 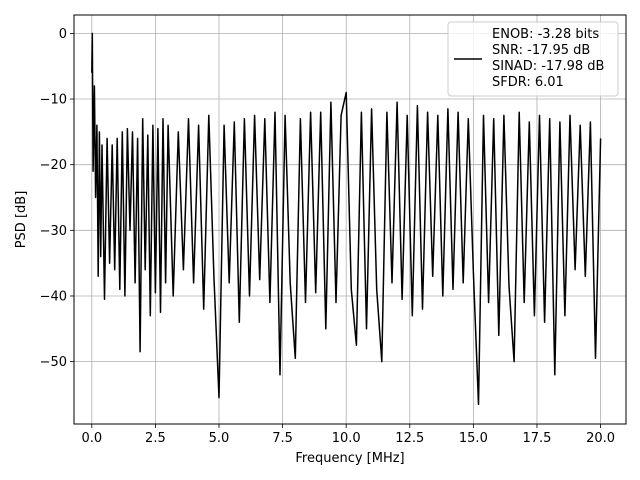 What do you see at coordinates (53, 231) in the screenshot?
I see `y-tick-label: −30` at bounding box center [53, 231].